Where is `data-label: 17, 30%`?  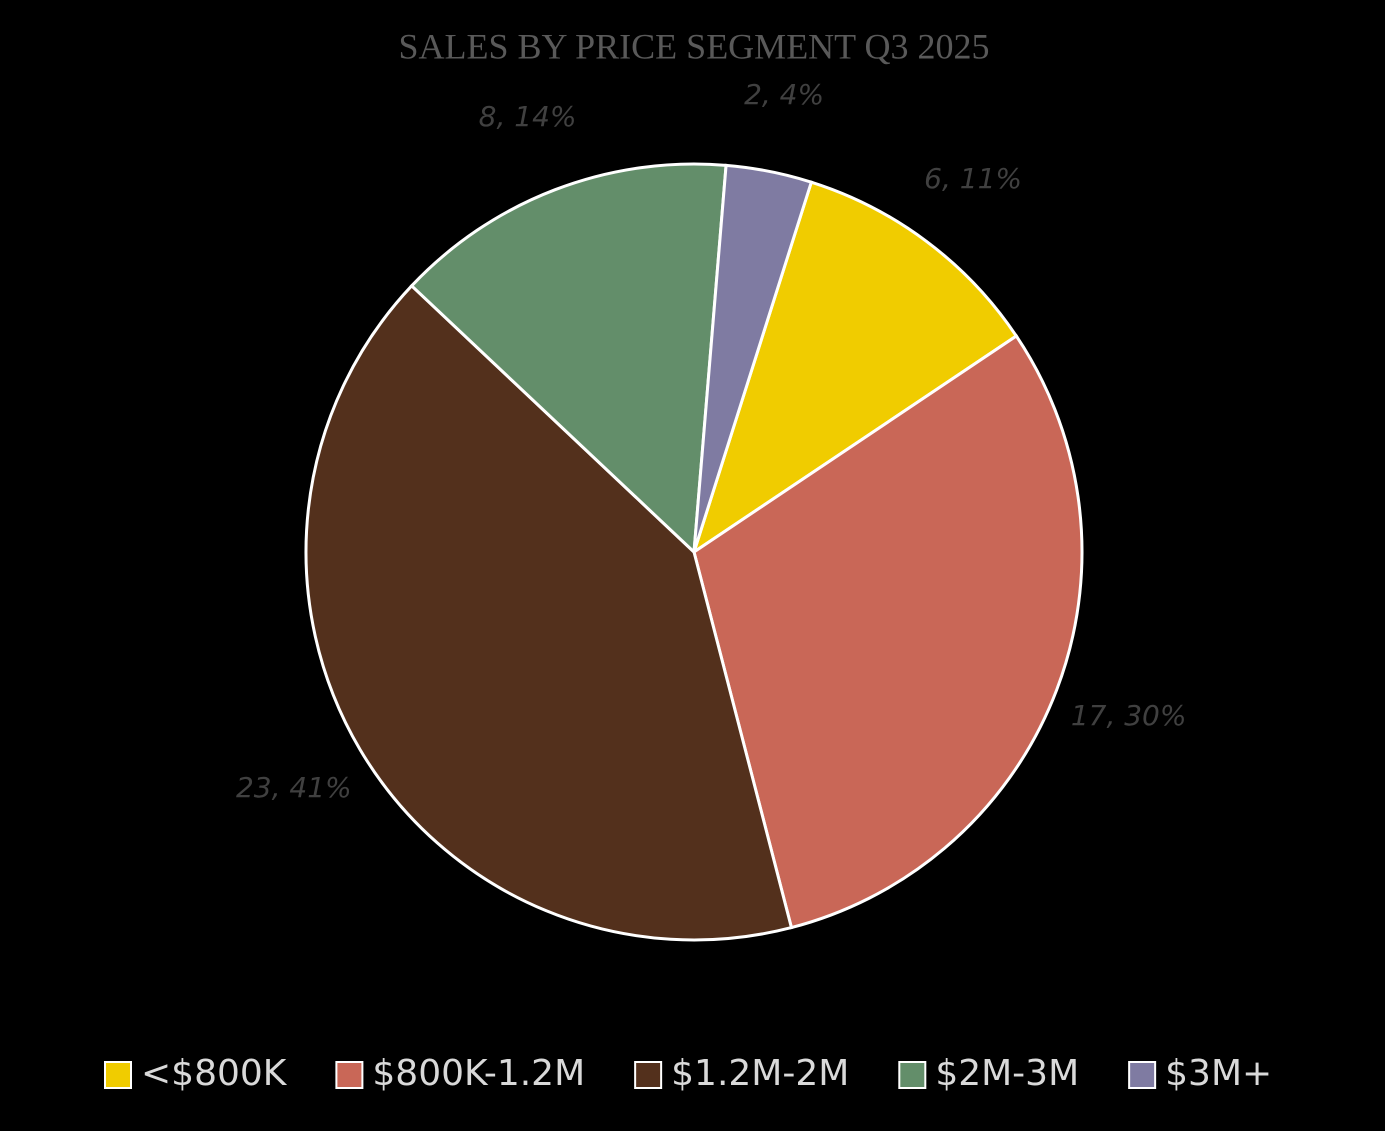
data-label: 17, 30% is located at coordinates (1129, 715).